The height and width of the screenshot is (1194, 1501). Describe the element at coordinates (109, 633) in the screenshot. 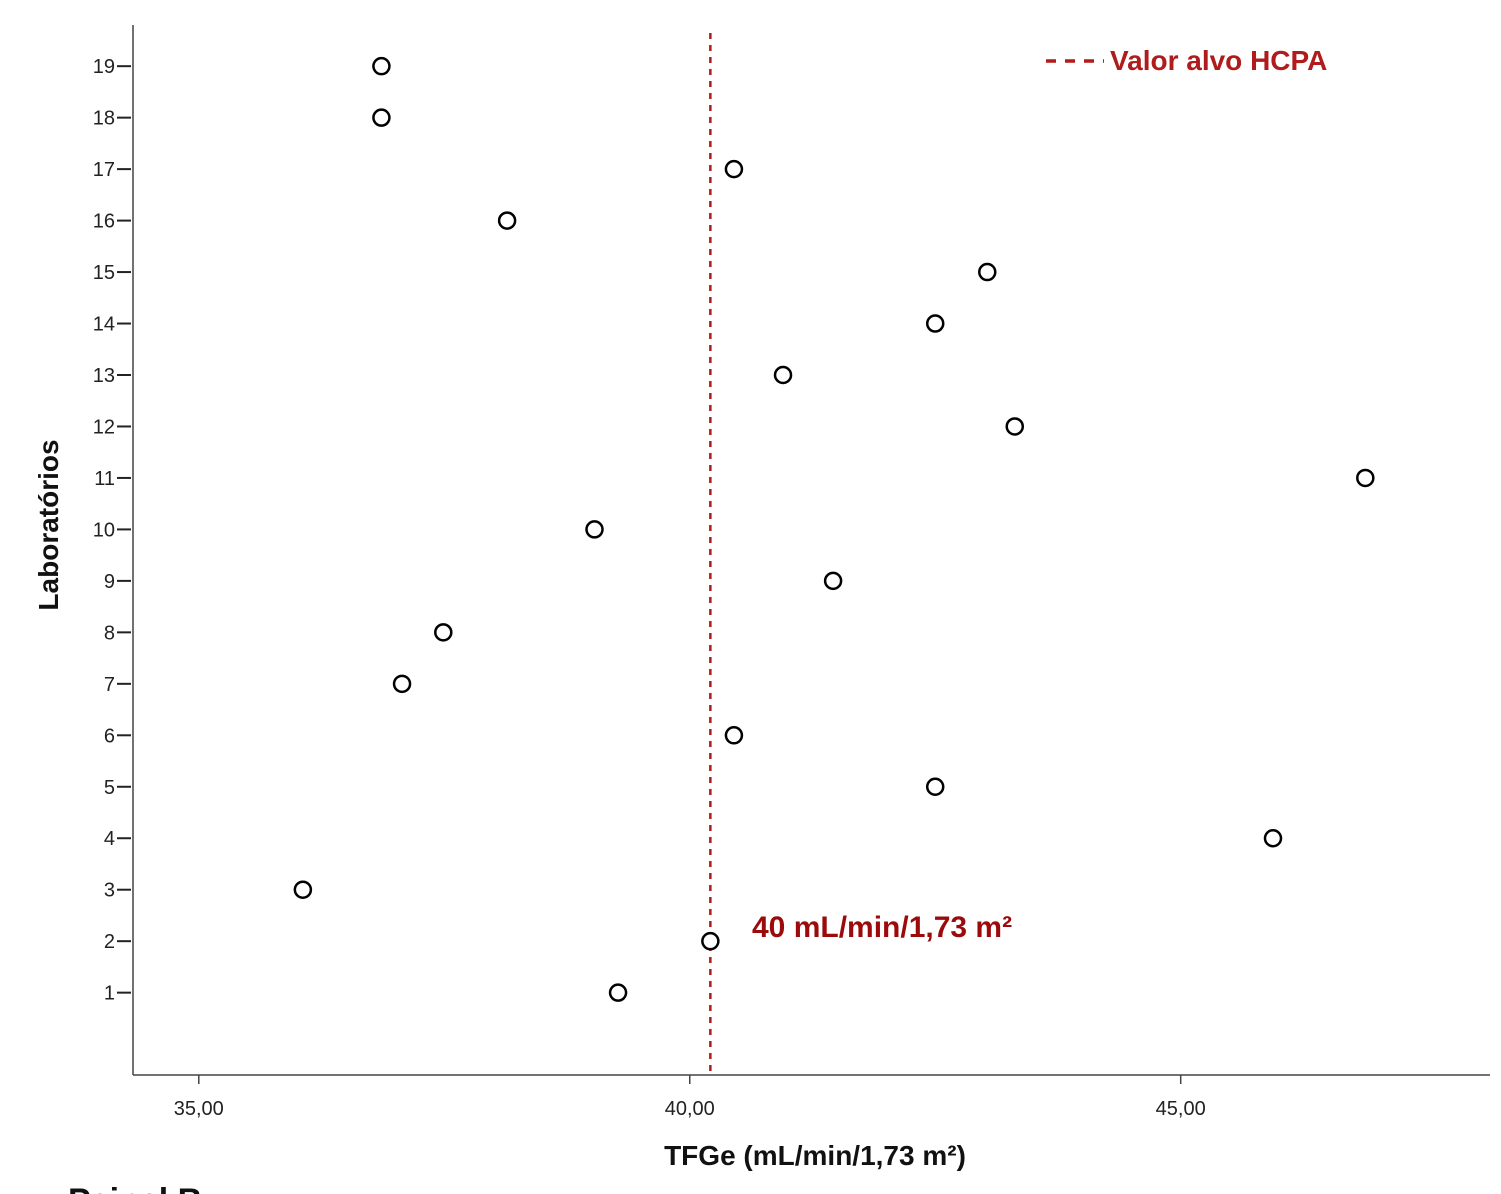

I see `y-tick-label: 8` at that location.